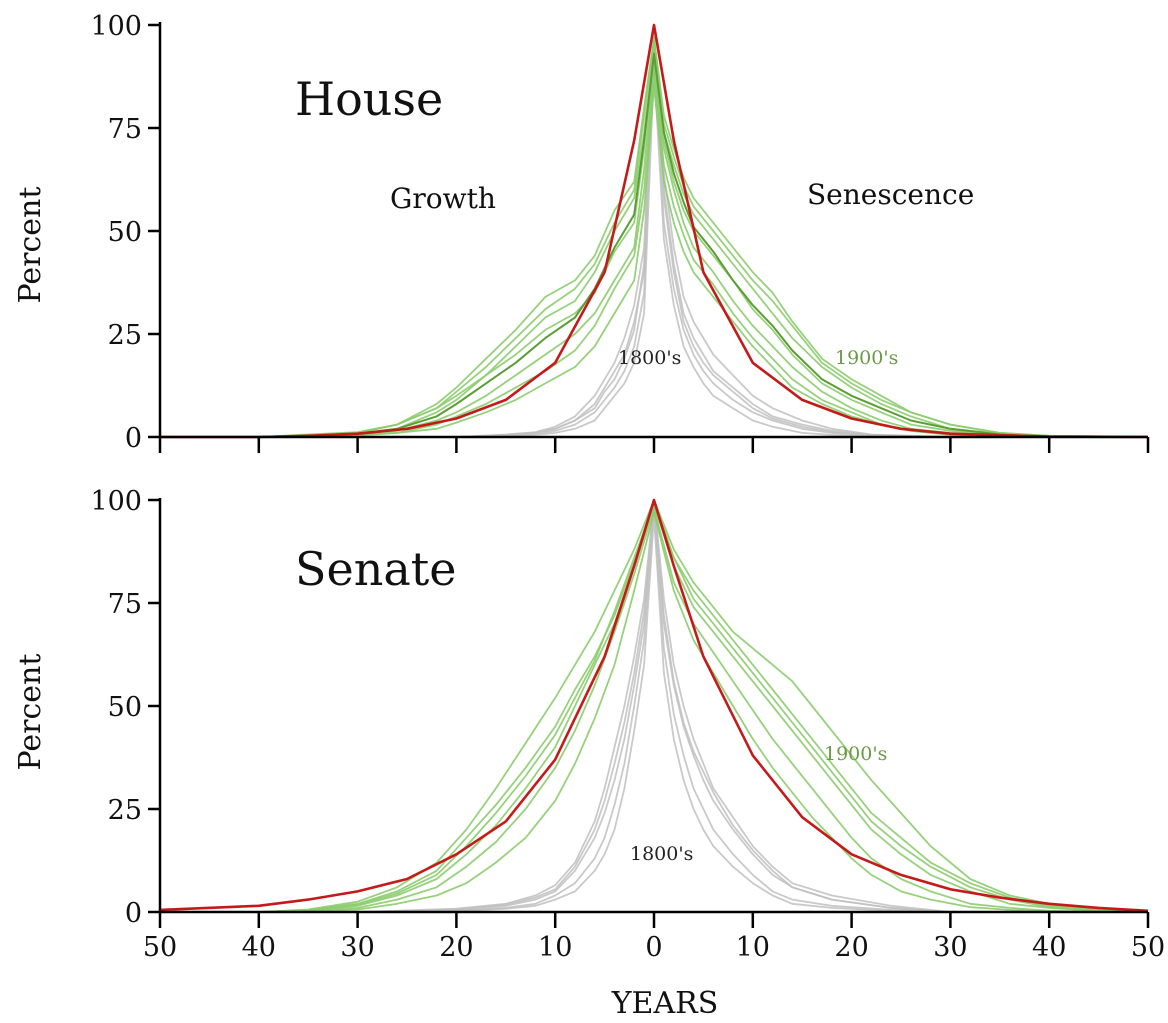  Describe the element at coordinates (661, 854) in the screenshot. I see `senate-1800s-label: 1800's` at that location.